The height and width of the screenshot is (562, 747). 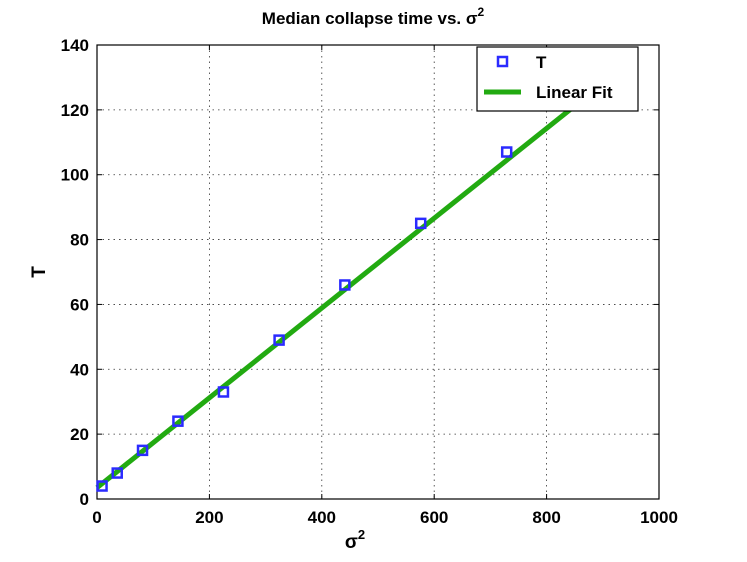 What do you see at coordinates (351, 542) in the screenshot?
I see `x-axis-label-text: σ` at bounding box center [351, 542].